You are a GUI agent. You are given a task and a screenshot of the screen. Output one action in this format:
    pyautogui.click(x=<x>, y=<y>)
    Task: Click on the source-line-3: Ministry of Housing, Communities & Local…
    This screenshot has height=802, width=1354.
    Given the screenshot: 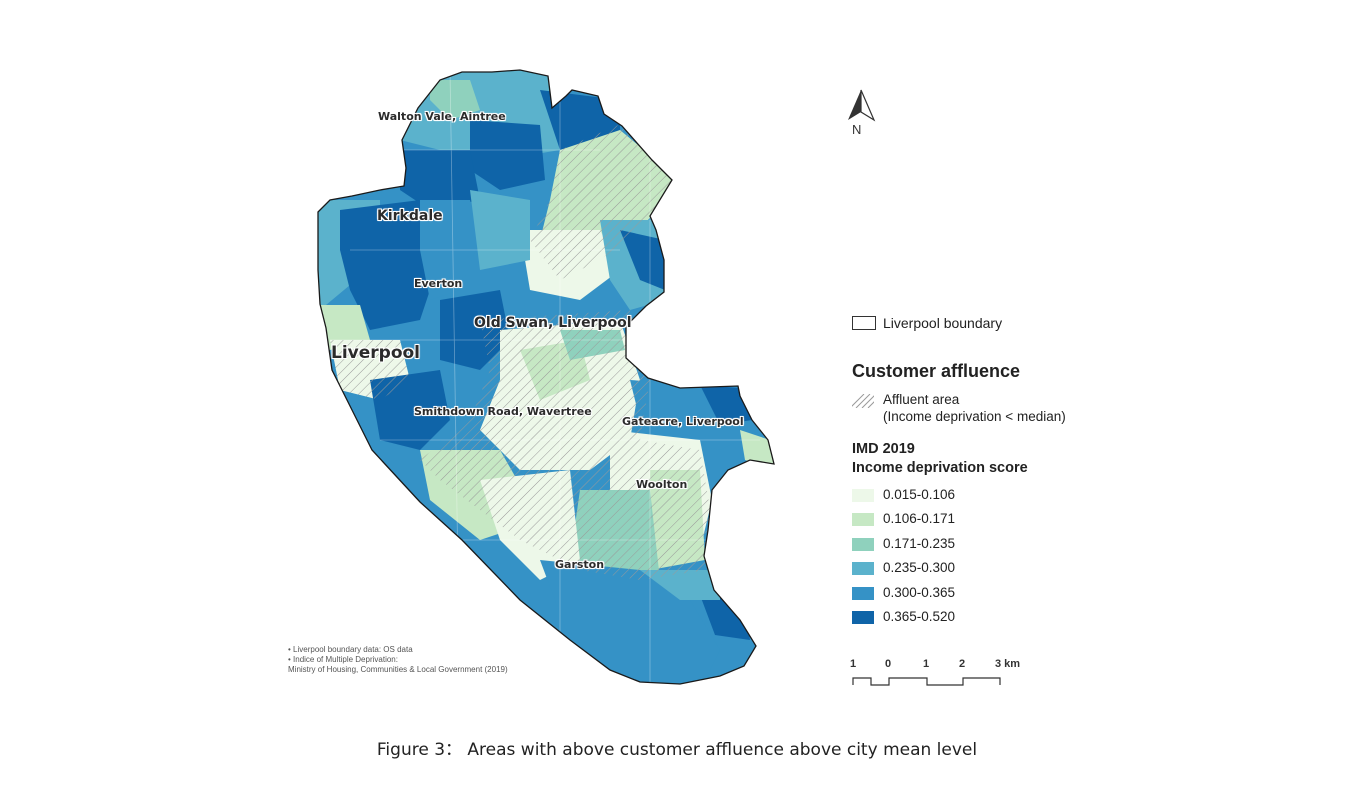 What is the action you would take?
    pyautogui.click(x=398, y=669)
    